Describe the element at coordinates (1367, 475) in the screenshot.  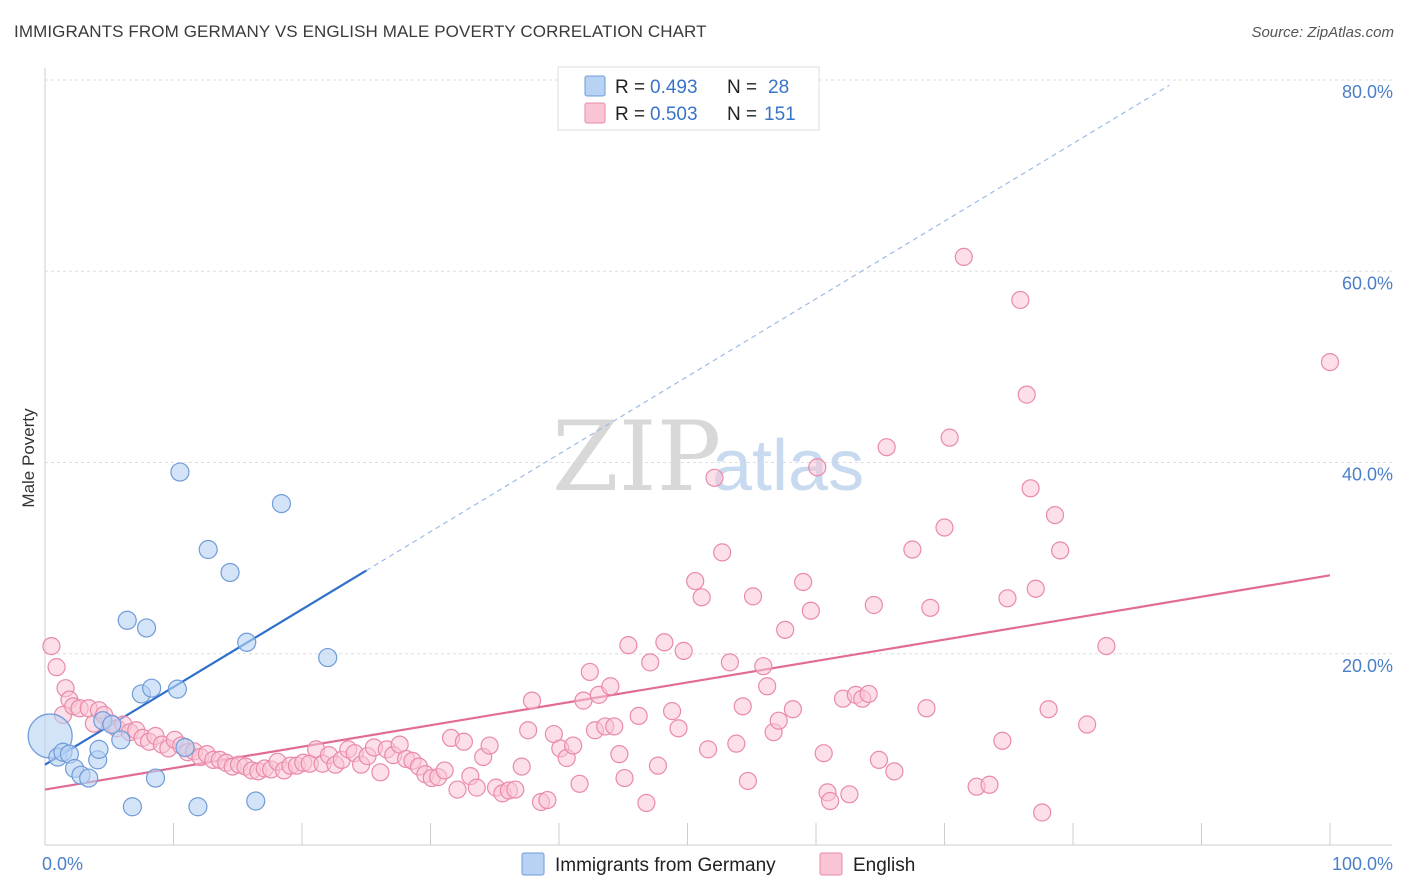
I see `y-tick-label: 40.0%` at that location.